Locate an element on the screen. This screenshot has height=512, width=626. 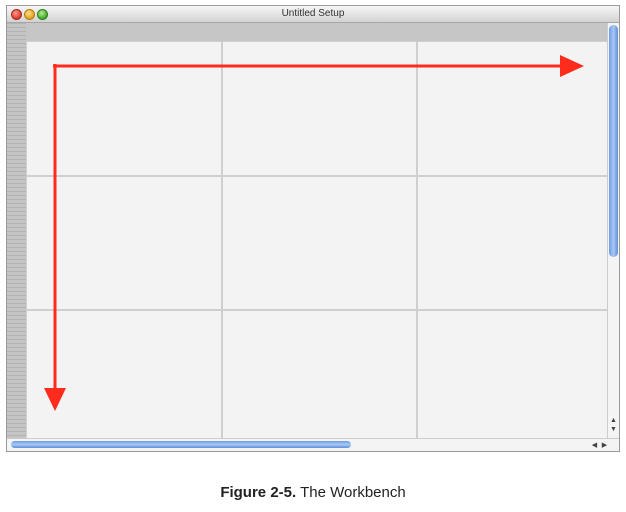
top-header-strip is located at coordinates (313, 32).